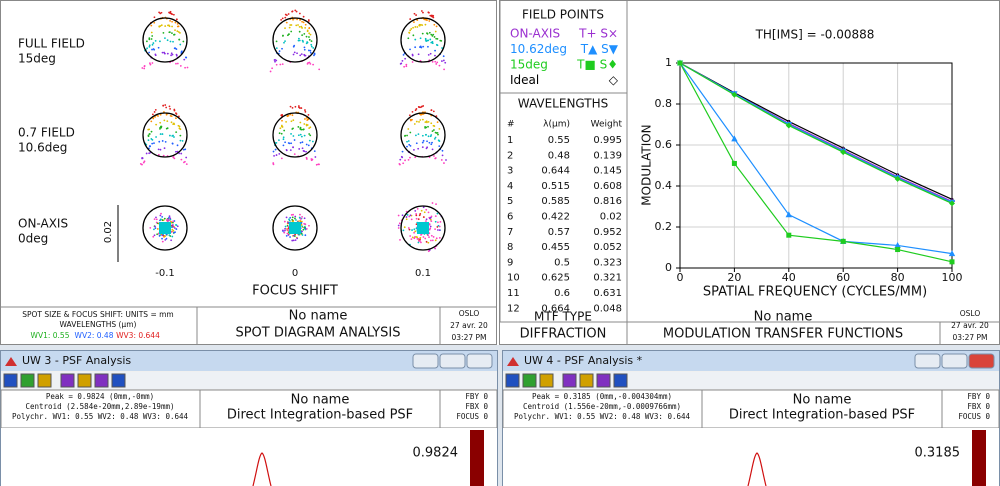 The image size is (1000, 486). I want to click on table-cell: 9, so click(510, 262).